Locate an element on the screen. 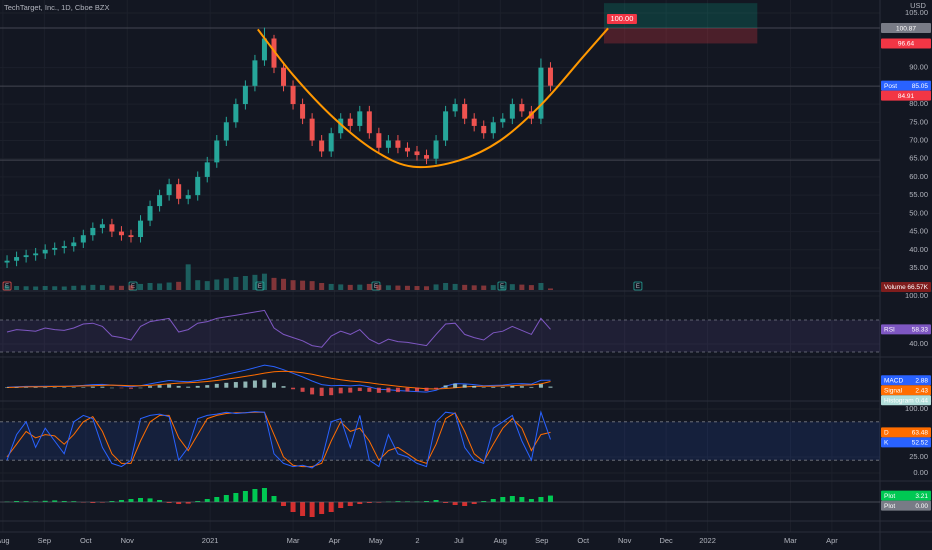 This screenshot has height=550, width=932. x-tick-label: Jul is located at coordinates (459, 540).